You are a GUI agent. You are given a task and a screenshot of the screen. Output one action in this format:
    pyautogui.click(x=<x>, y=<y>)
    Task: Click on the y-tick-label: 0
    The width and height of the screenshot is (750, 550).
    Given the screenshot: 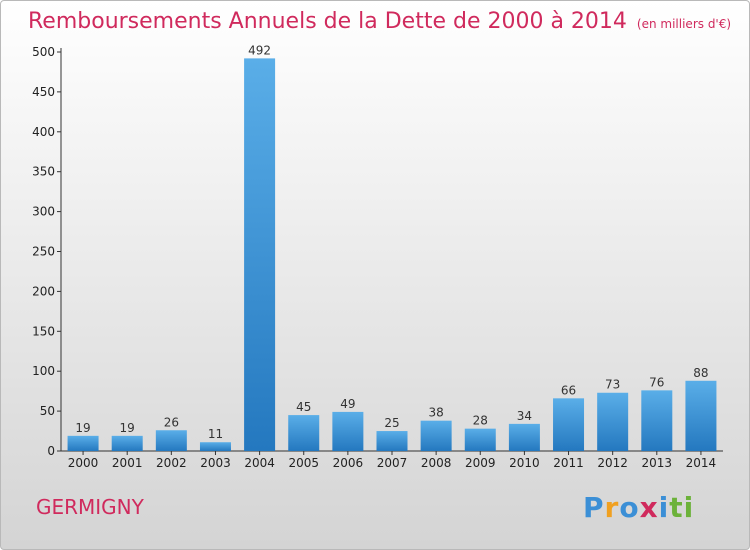 What is the action you would take?
    pyautogui.click(x=51, y=451)
    